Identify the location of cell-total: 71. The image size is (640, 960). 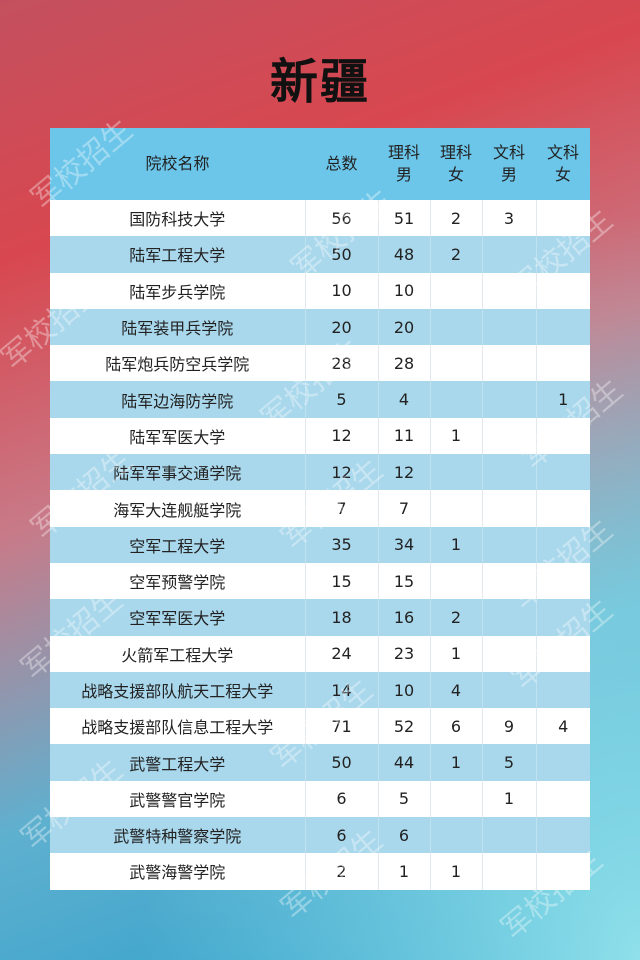
(341, 726).